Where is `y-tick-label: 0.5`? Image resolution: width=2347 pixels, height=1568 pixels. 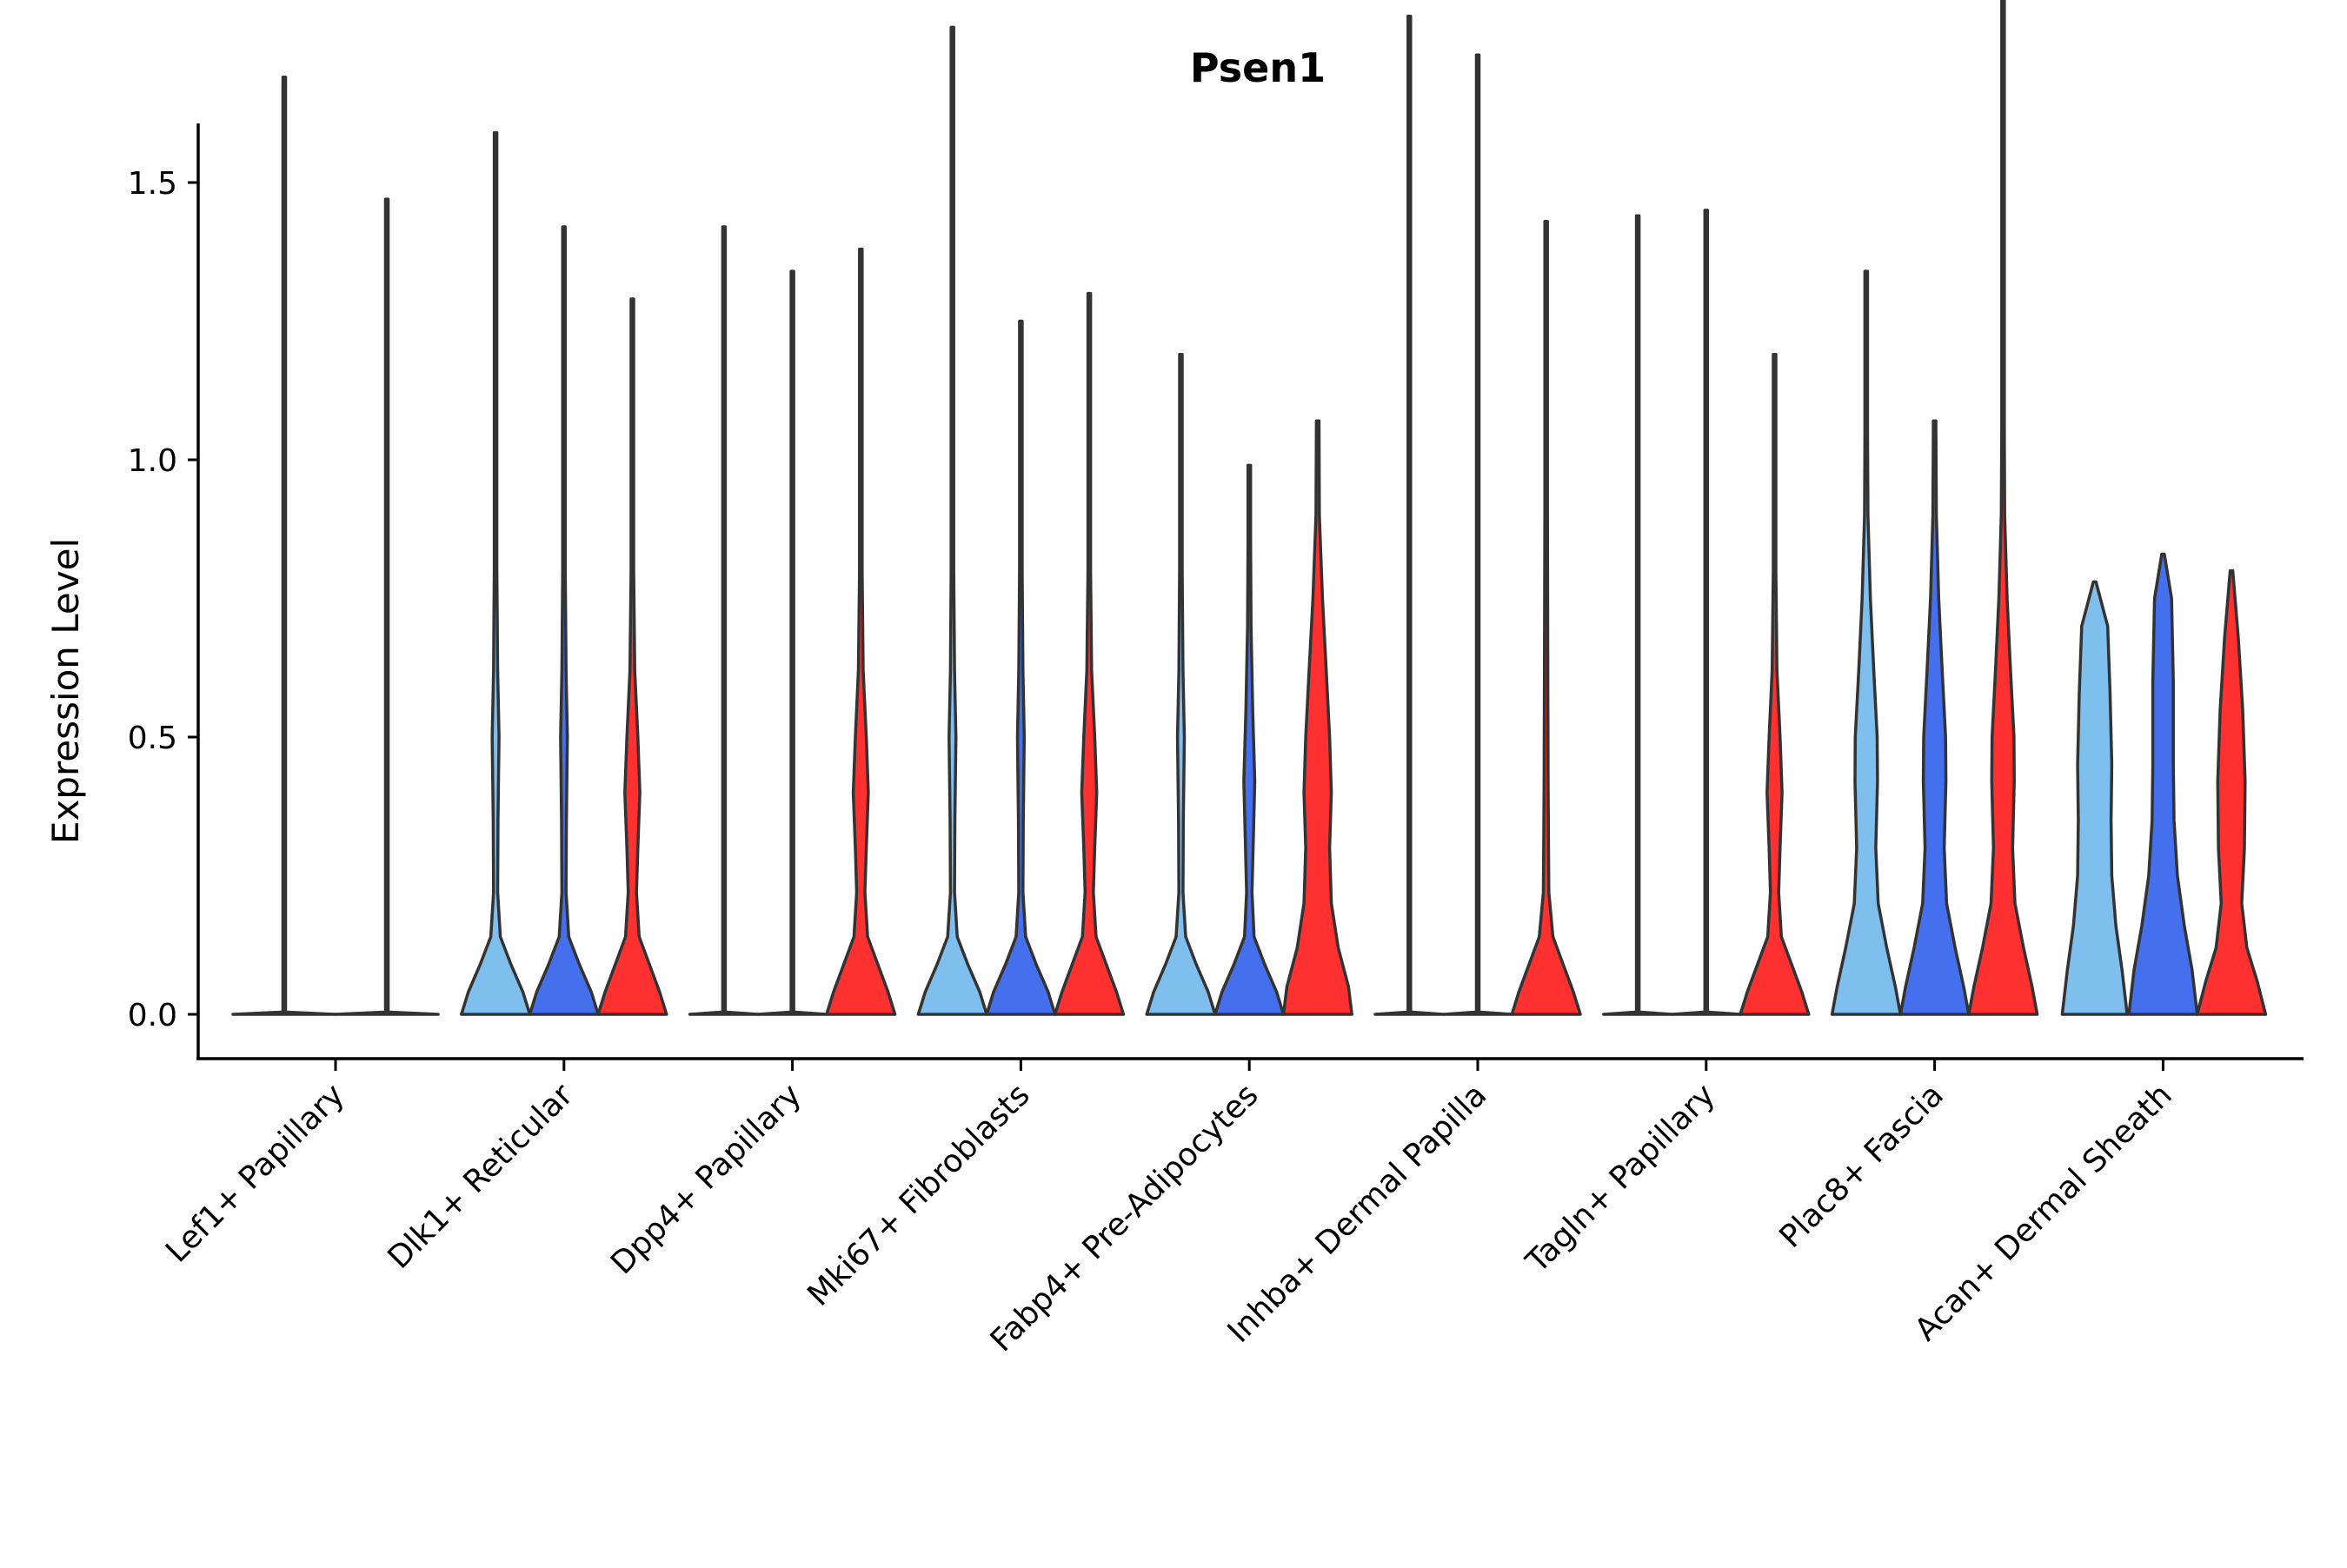 y-tick-label: 0.5 is located at coordinates (153, 738).